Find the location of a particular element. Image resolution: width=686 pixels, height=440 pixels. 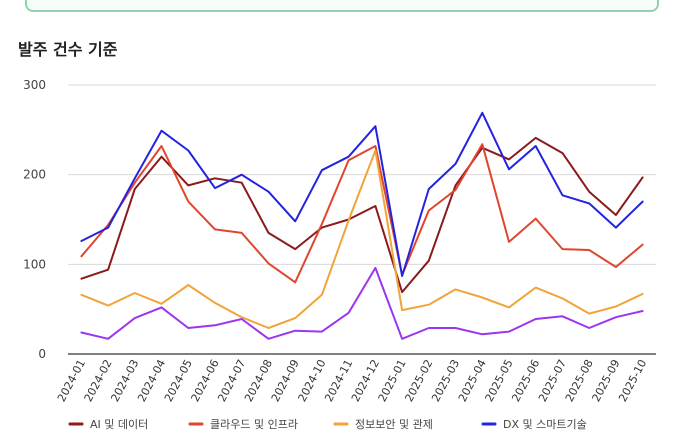

legend-label: 클라우드 및 인프라 is located at coordinates (254, 424).